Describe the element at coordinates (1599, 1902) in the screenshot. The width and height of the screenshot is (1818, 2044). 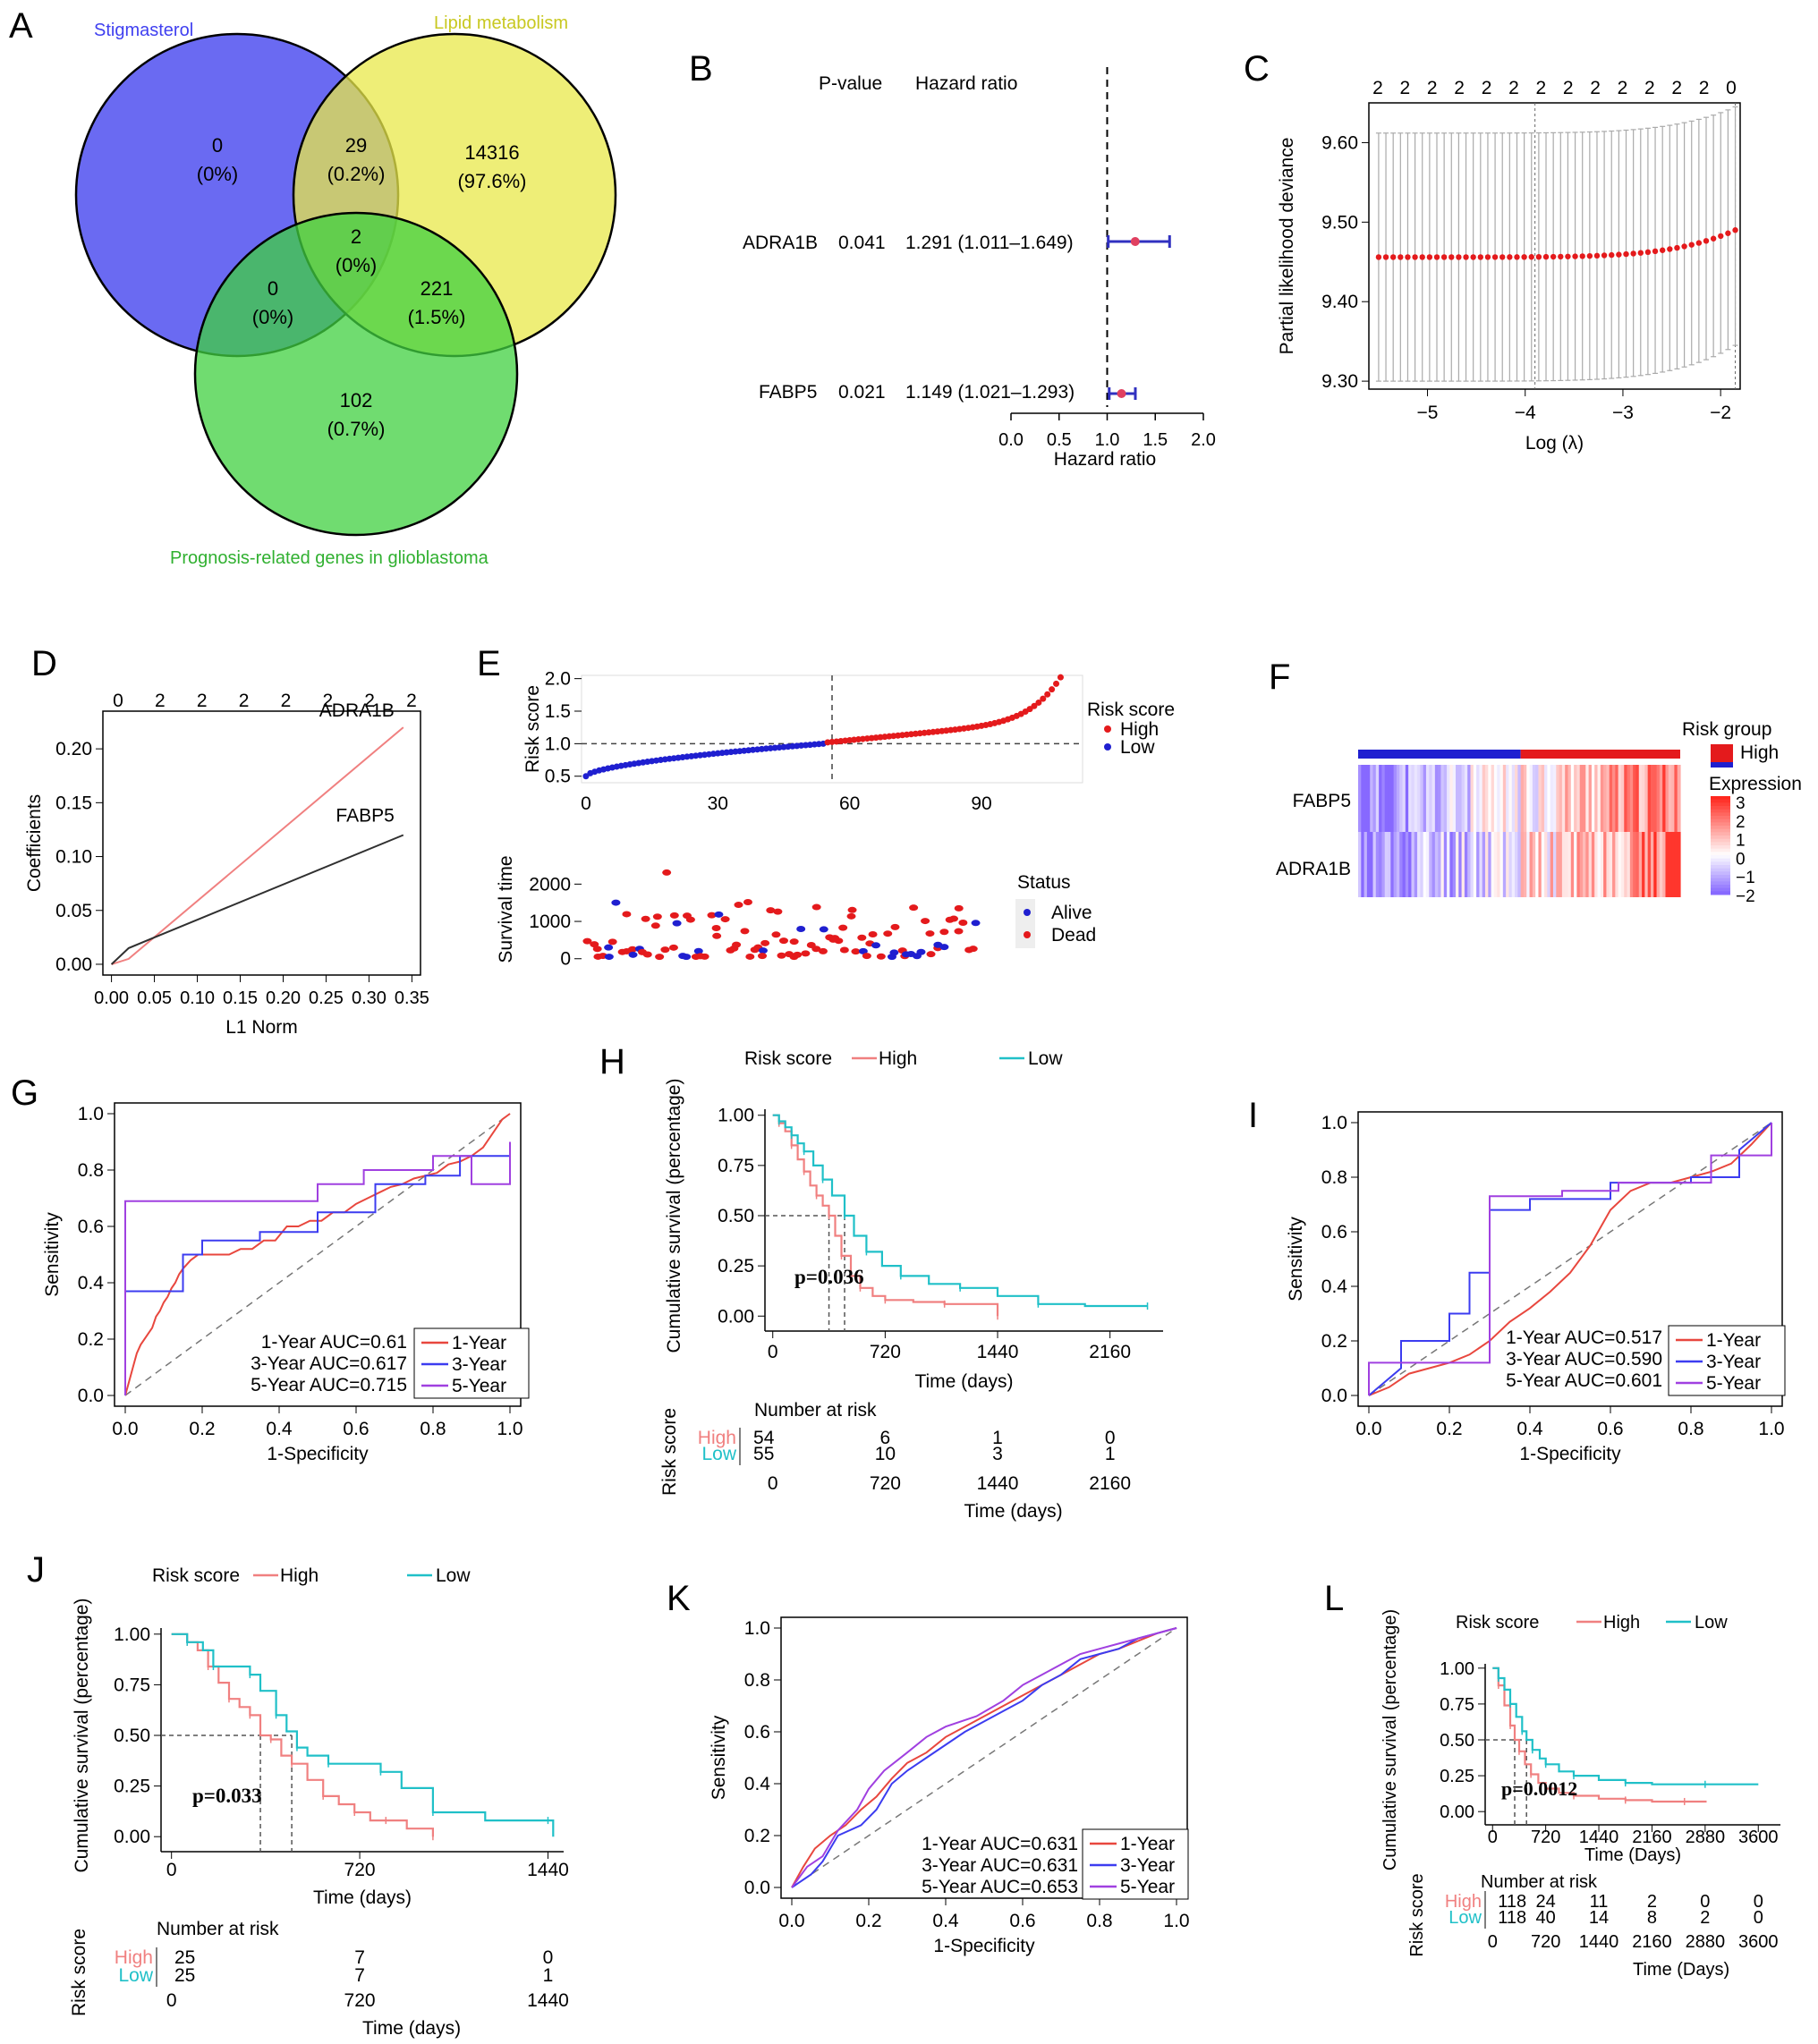
I see `risk-count: 11` at that location.